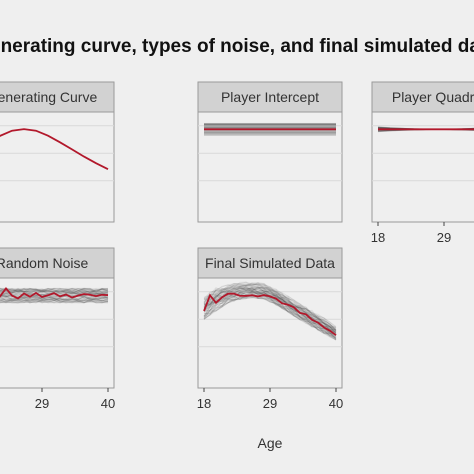  Describe the element at coordinates (57, 329) in the screenshot. I see `facet-panel: Random Noise182940` at that location.